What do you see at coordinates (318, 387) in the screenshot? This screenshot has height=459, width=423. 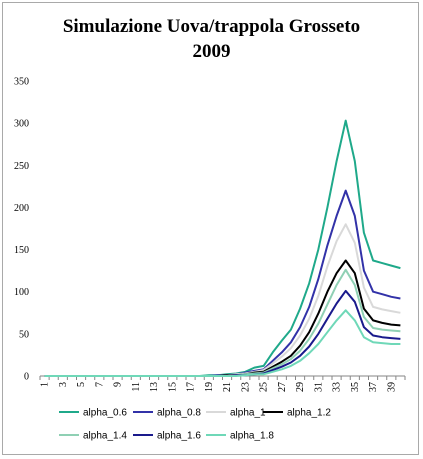 I see `x-tick-label: 31` at bounding box center [318, 387].